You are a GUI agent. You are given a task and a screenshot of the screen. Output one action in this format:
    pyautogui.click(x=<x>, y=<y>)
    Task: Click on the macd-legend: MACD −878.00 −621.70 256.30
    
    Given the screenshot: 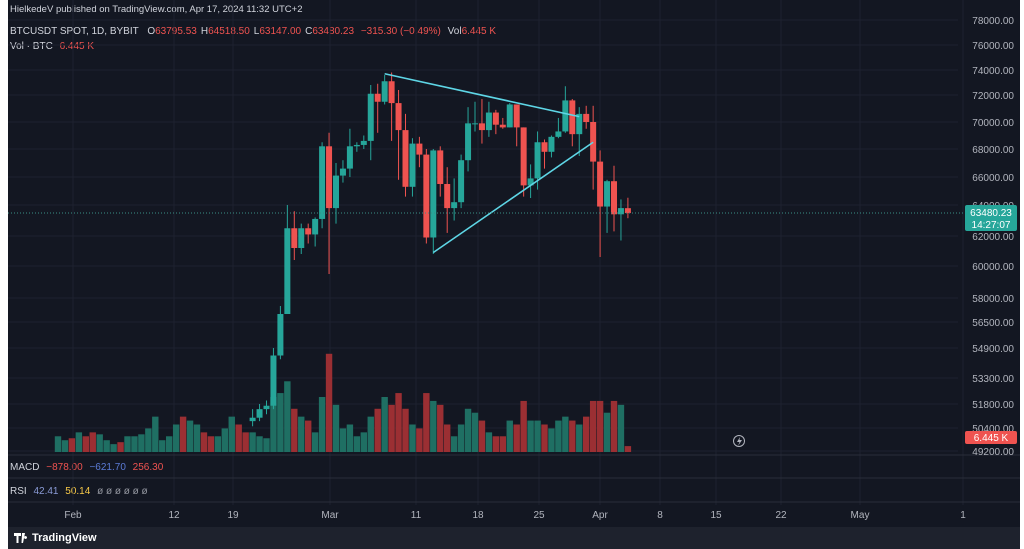 What is the action you would take?
    pyautogui.click(x=86, y=467)
    